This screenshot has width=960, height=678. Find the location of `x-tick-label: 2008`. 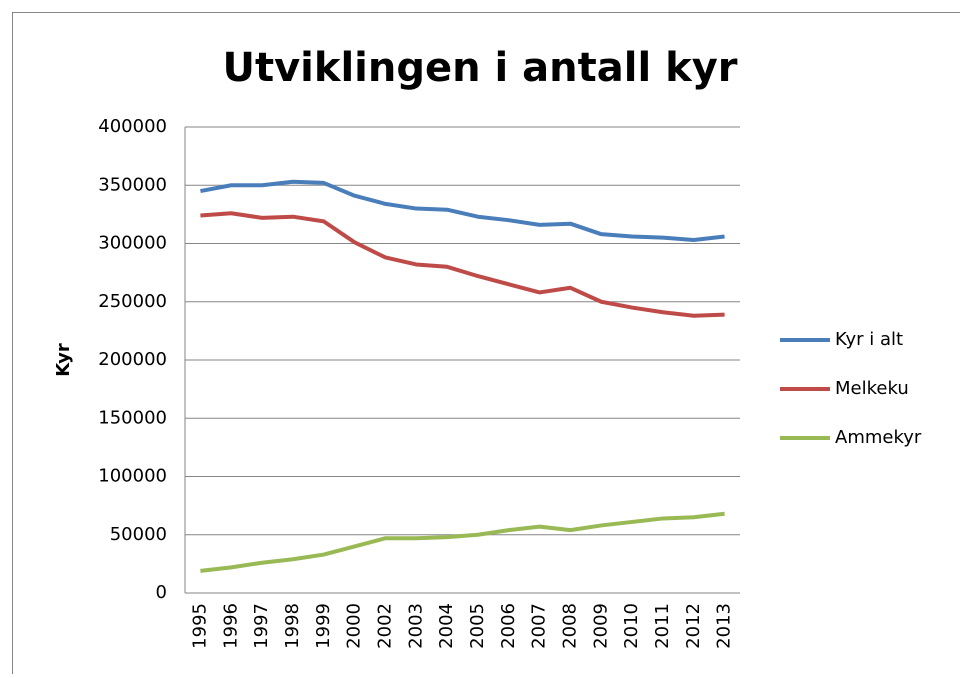

x-tick-label: 2008 is located at coordinates (569, 626).